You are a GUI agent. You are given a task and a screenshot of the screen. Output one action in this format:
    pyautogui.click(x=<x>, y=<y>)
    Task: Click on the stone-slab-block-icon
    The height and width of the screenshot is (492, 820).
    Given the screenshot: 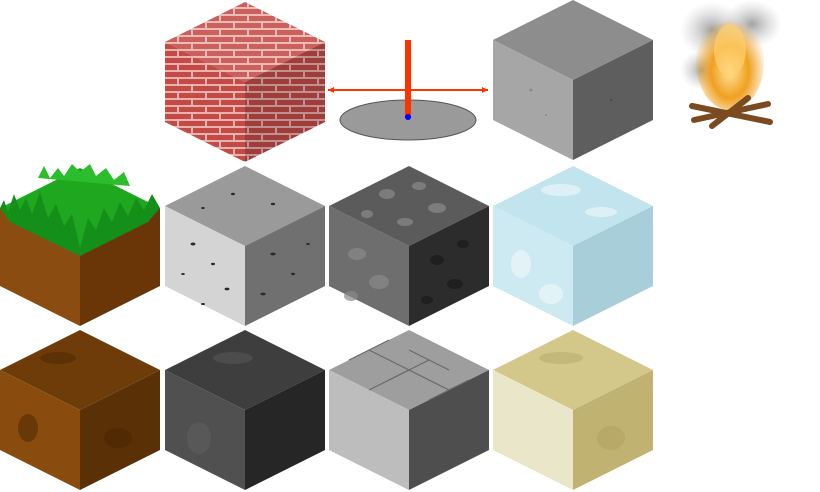 What is the action you would take?
    pyautogui.click(x=409, y=410)
    